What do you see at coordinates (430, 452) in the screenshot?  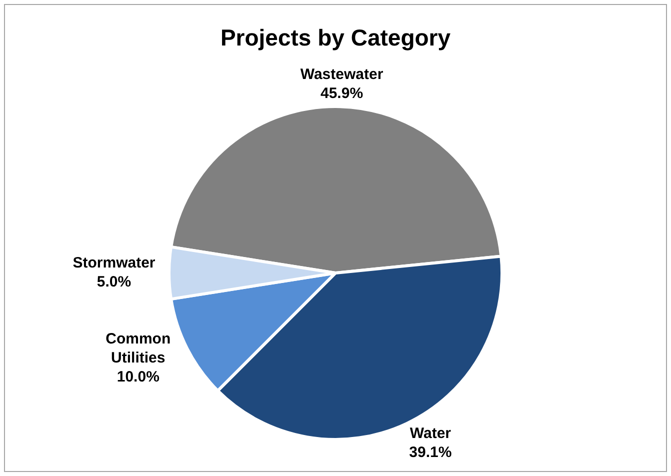 I see `data-label: 39.1%` at bounding box center [430, 452].